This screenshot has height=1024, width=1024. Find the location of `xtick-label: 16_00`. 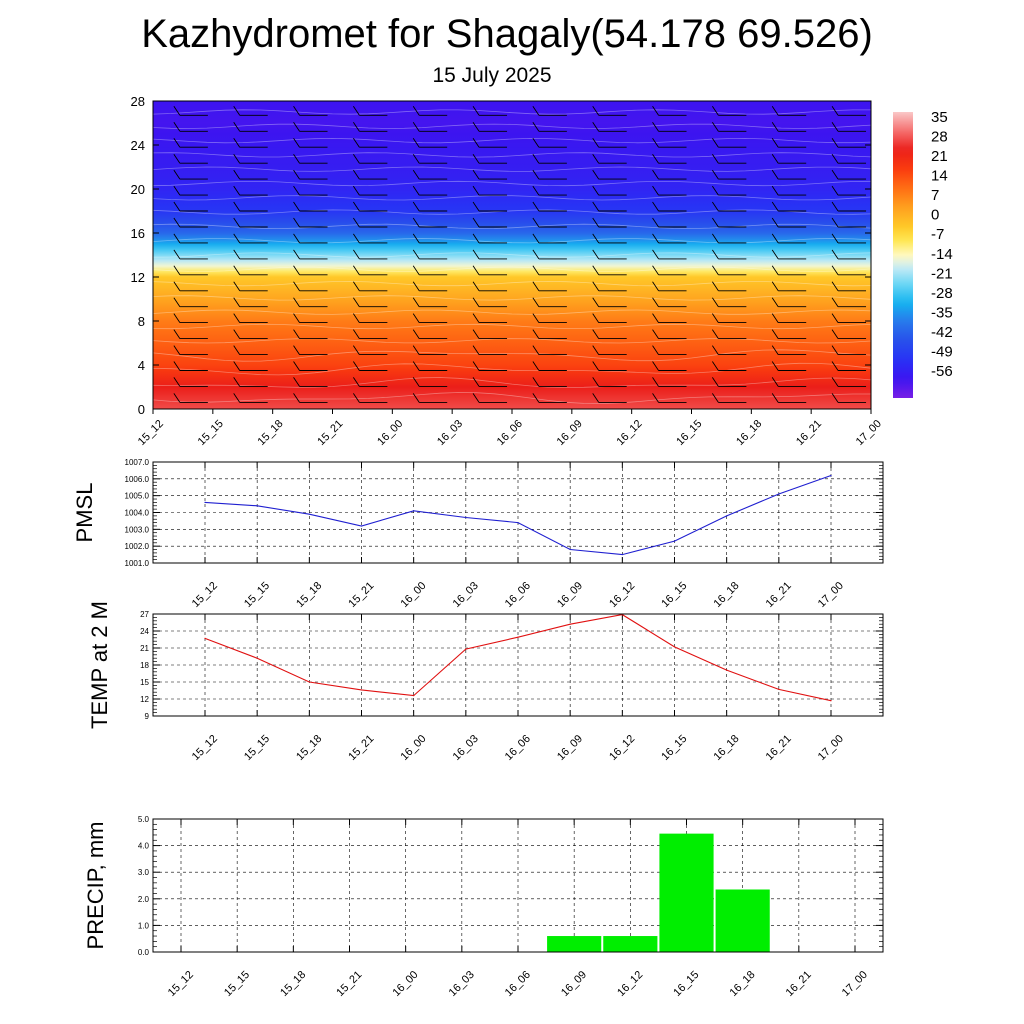

xtick-label: 16_00 is located at coordinates (413, 595).